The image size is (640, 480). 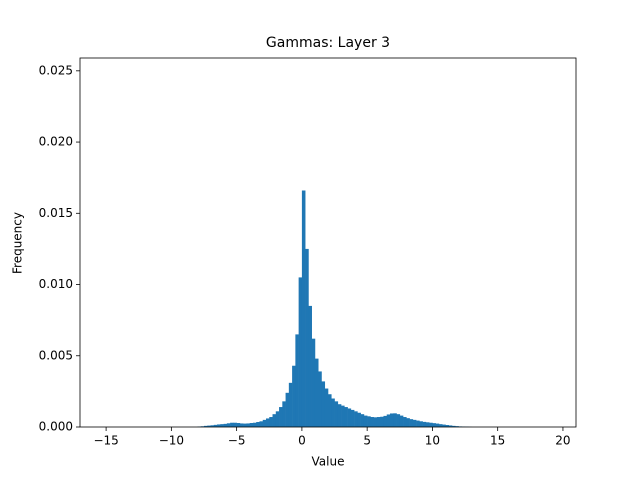 What do you see at coordinates (562, 441) in the screenshot?
I see `x-tick-label: 20` at bounding box center [562, 441].